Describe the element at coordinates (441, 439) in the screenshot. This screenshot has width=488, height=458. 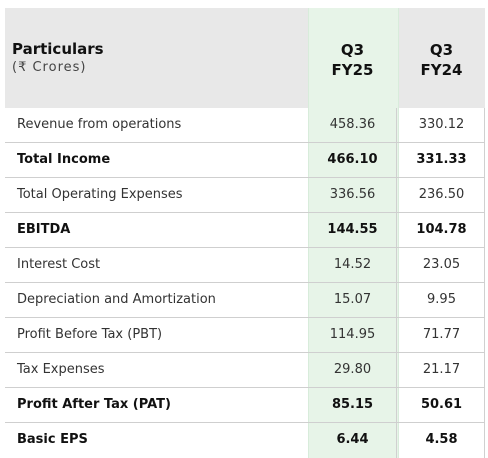
I see `row-value-q3fy24: 4.58` at that location.